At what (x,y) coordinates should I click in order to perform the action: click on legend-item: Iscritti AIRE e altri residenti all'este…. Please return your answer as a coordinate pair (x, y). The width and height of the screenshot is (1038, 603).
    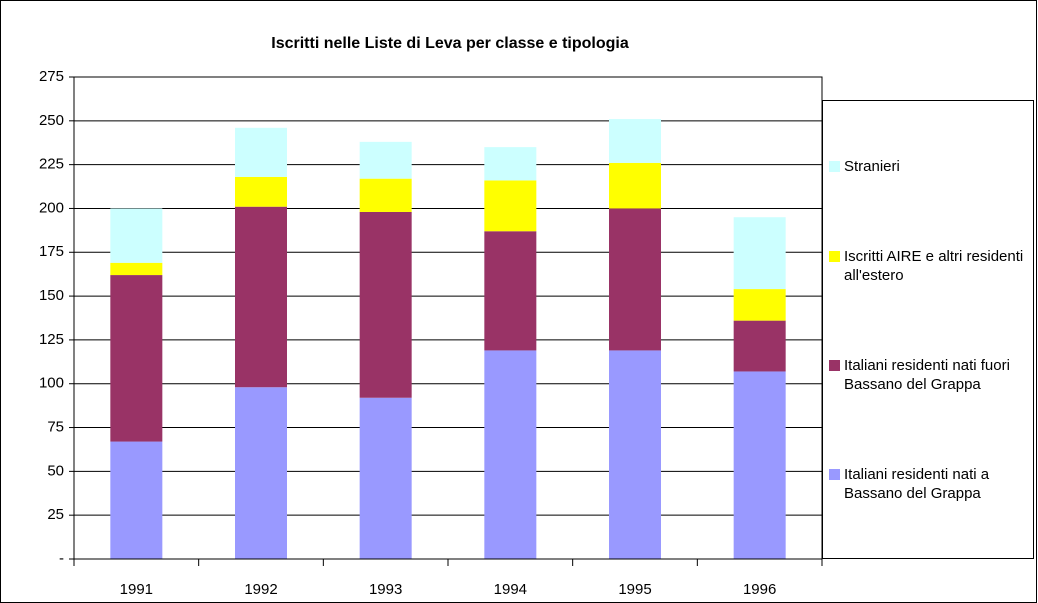
    Looking at the image, I should click on (929, 266).